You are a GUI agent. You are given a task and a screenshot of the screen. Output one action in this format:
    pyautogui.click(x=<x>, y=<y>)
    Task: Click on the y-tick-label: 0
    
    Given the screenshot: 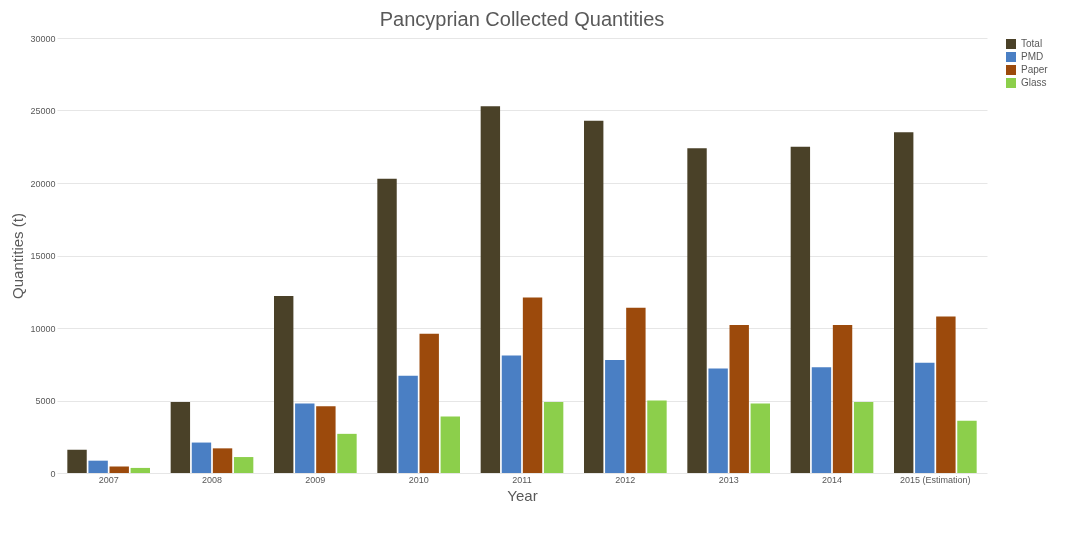 What is the action you would take?
    pyautogui.click(x=53, y=473)
    